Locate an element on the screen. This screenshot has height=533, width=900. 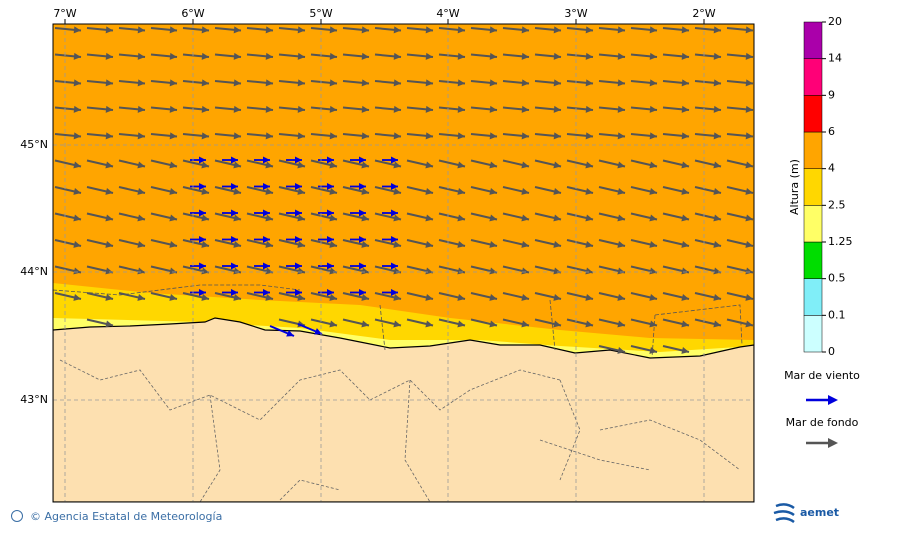
legend-arrow-head is located at coordinates (833, 443).